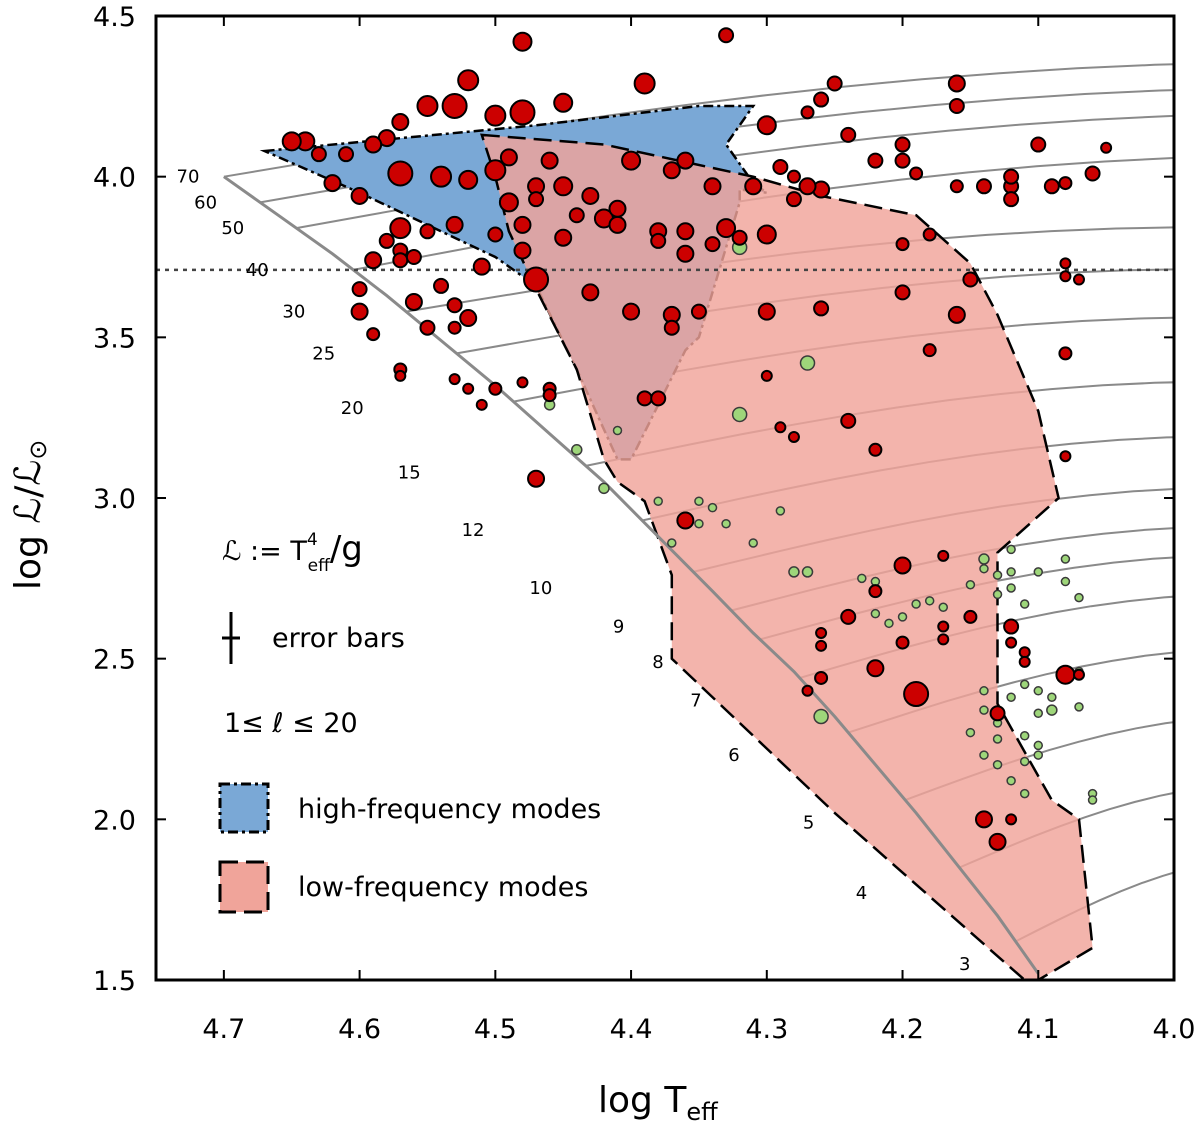 The width and height of the screenshot is (1200, 1126). I want to click on mass-label-25: 25, so click(323, 353).